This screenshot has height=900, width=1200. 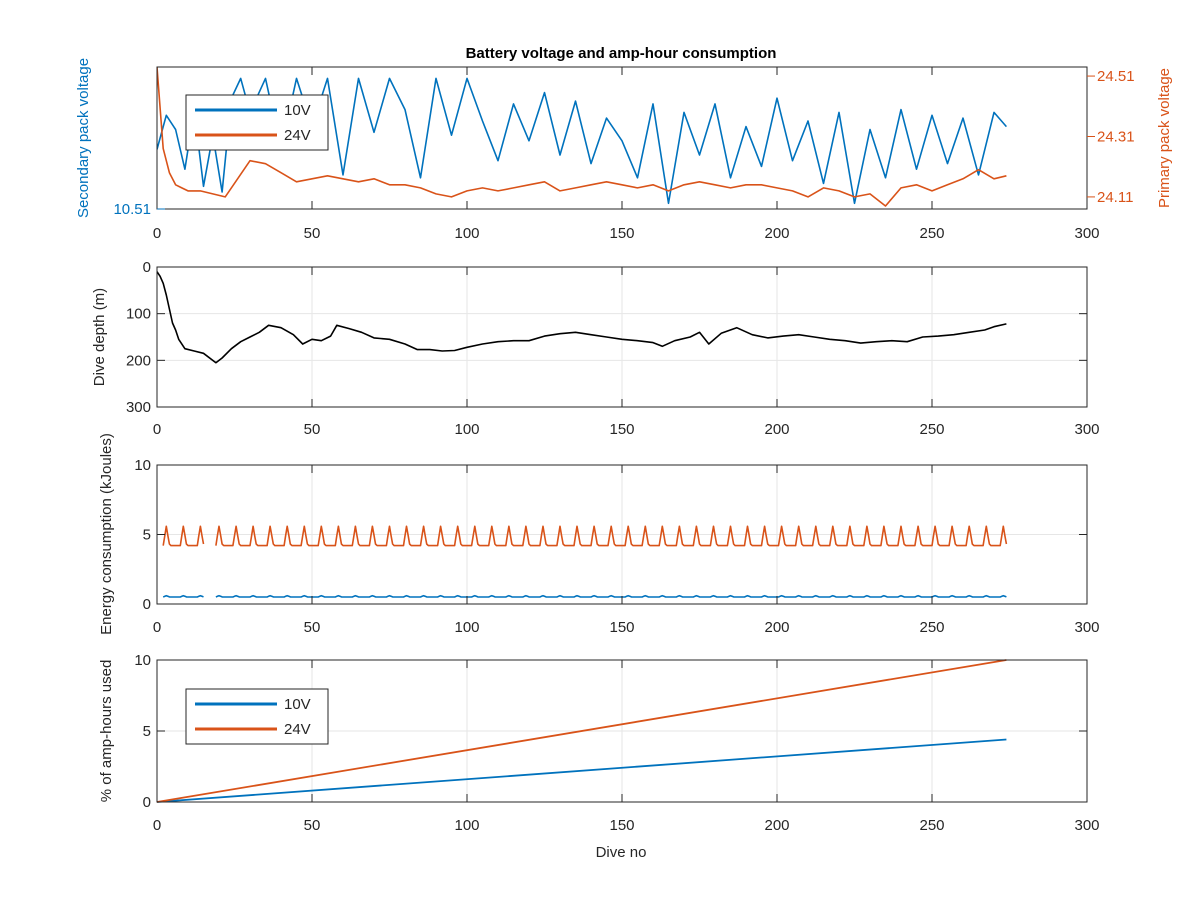 I want to click on voltage-legend-box, so click(x=257, y=122).